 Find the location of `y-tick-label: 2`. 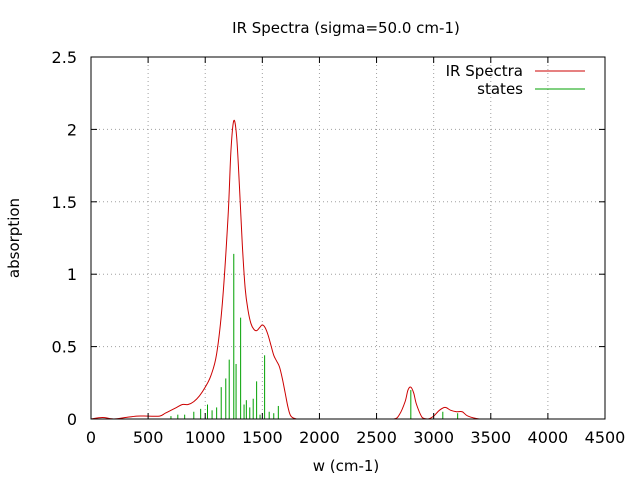

y-tick-label: 2 is located at coordinates (72, 129).